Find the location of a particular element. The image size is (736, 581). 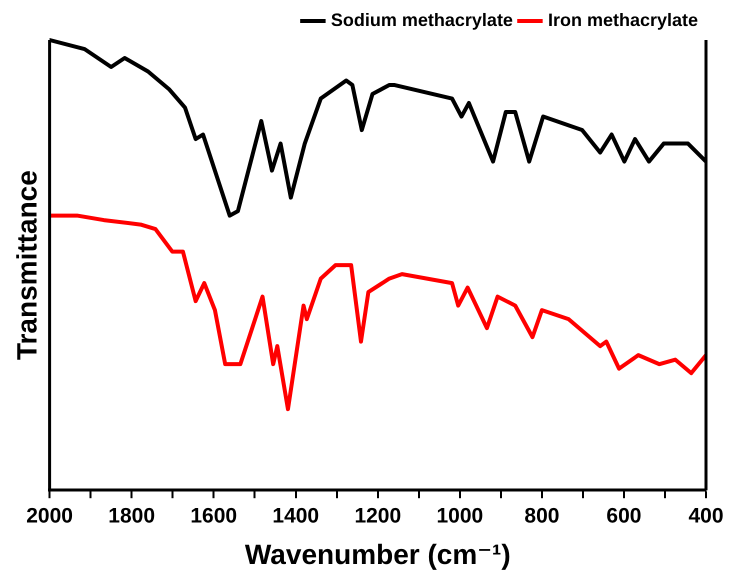

y-axis-title: Transmittance is located at coordinates (27, 265).